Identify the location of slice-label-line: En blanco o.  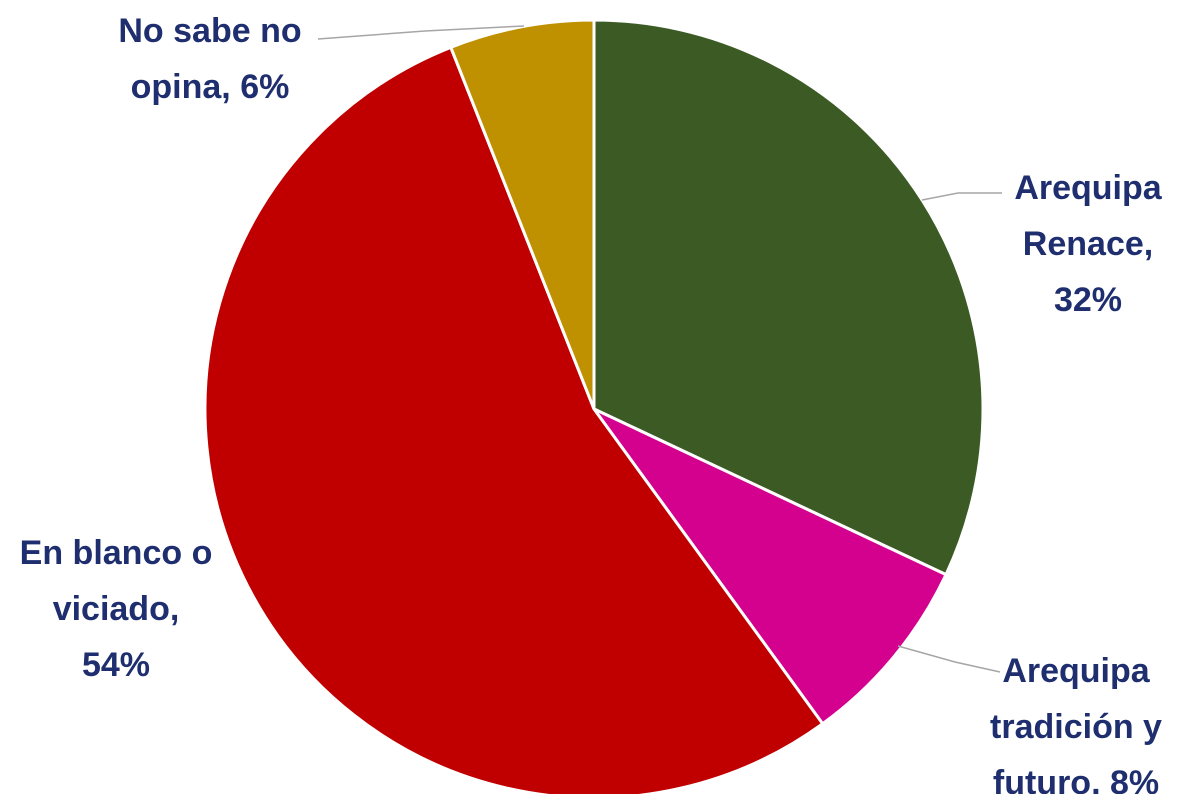
(116, 553).